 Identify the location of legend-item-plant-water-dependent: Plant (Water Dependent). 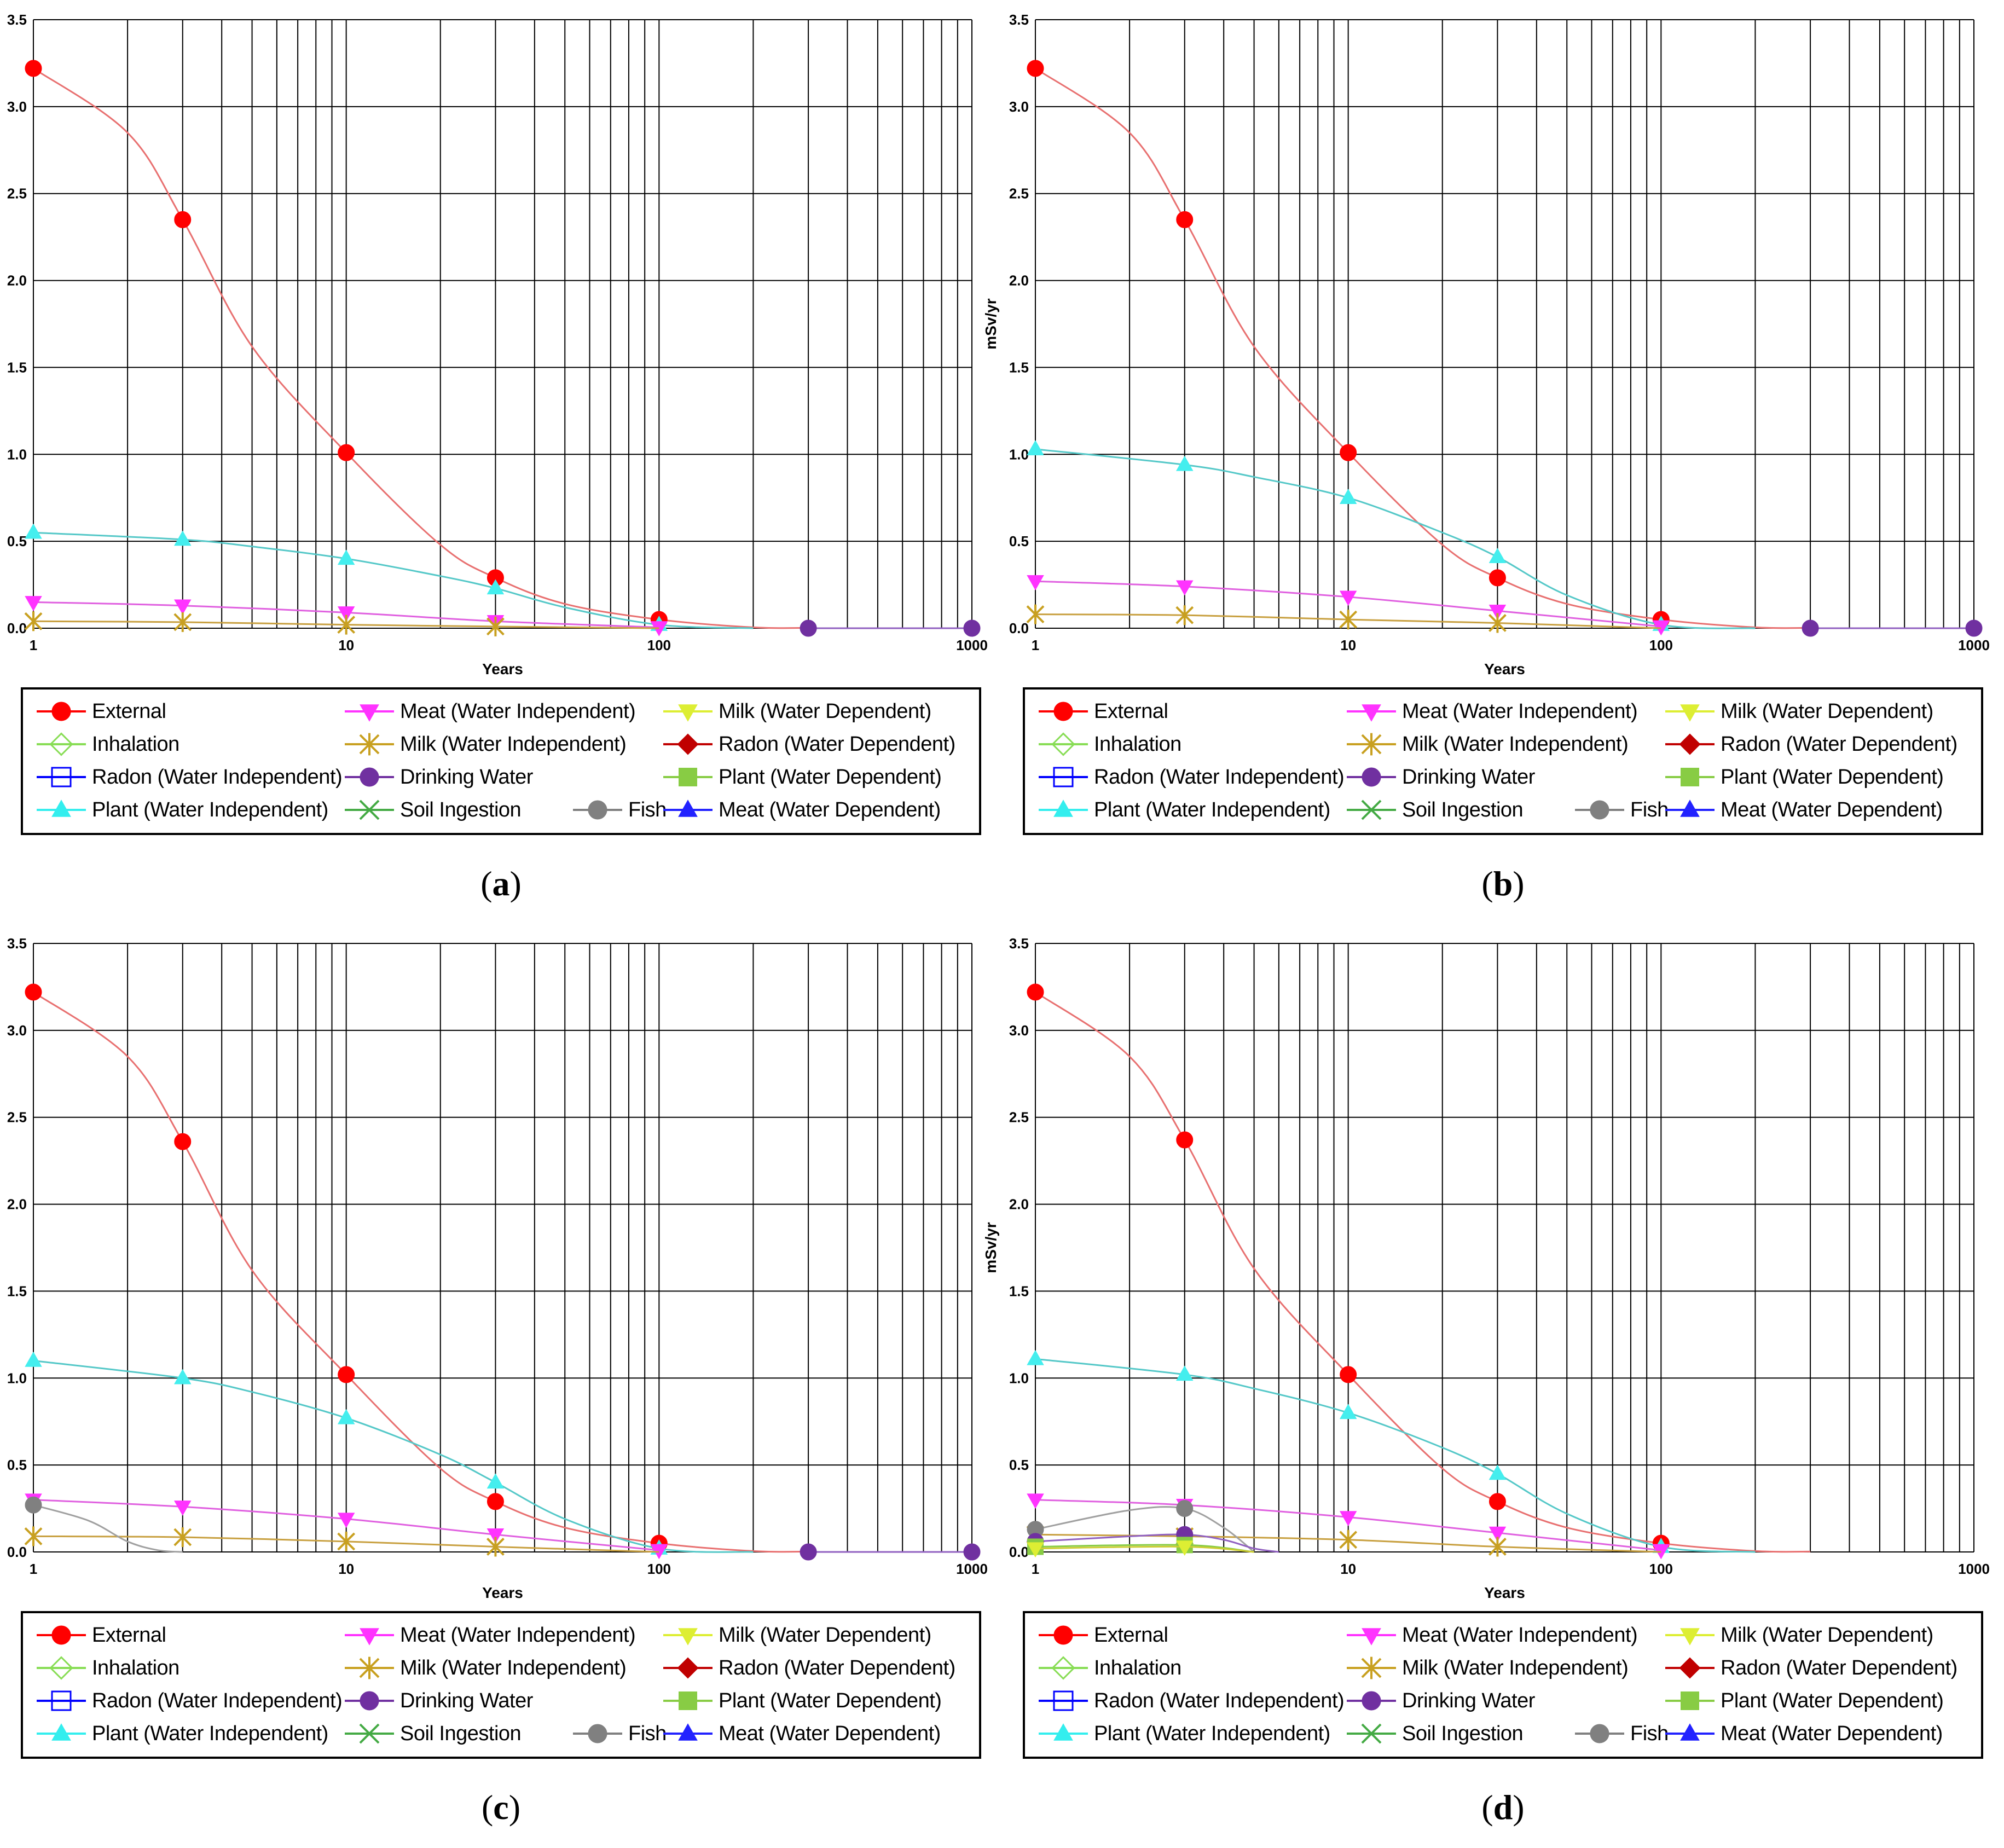
(1803, 1701).